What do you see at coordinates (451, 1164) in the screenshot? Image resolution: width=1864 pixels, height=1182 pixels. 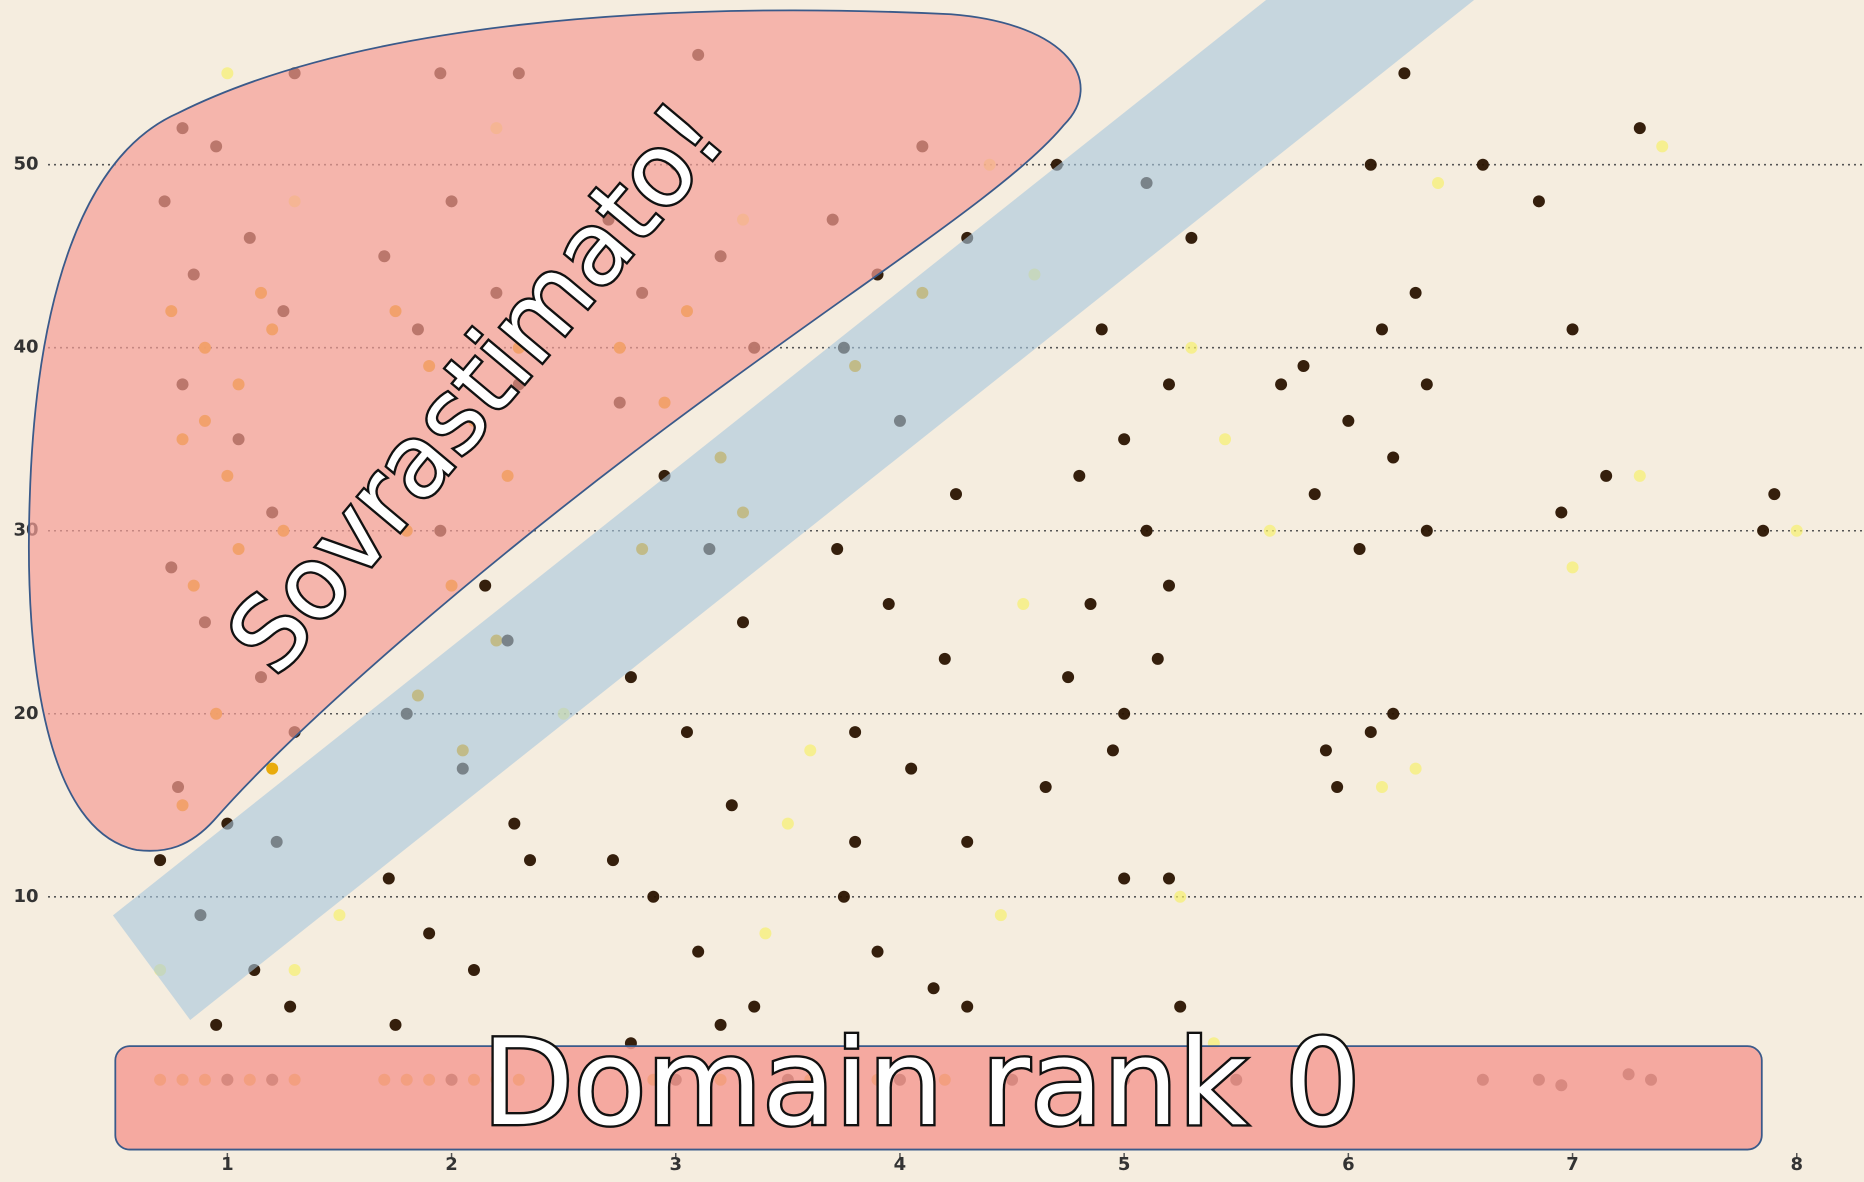 I see `x-tick-label: 2` at bounding box center [451, 1164].